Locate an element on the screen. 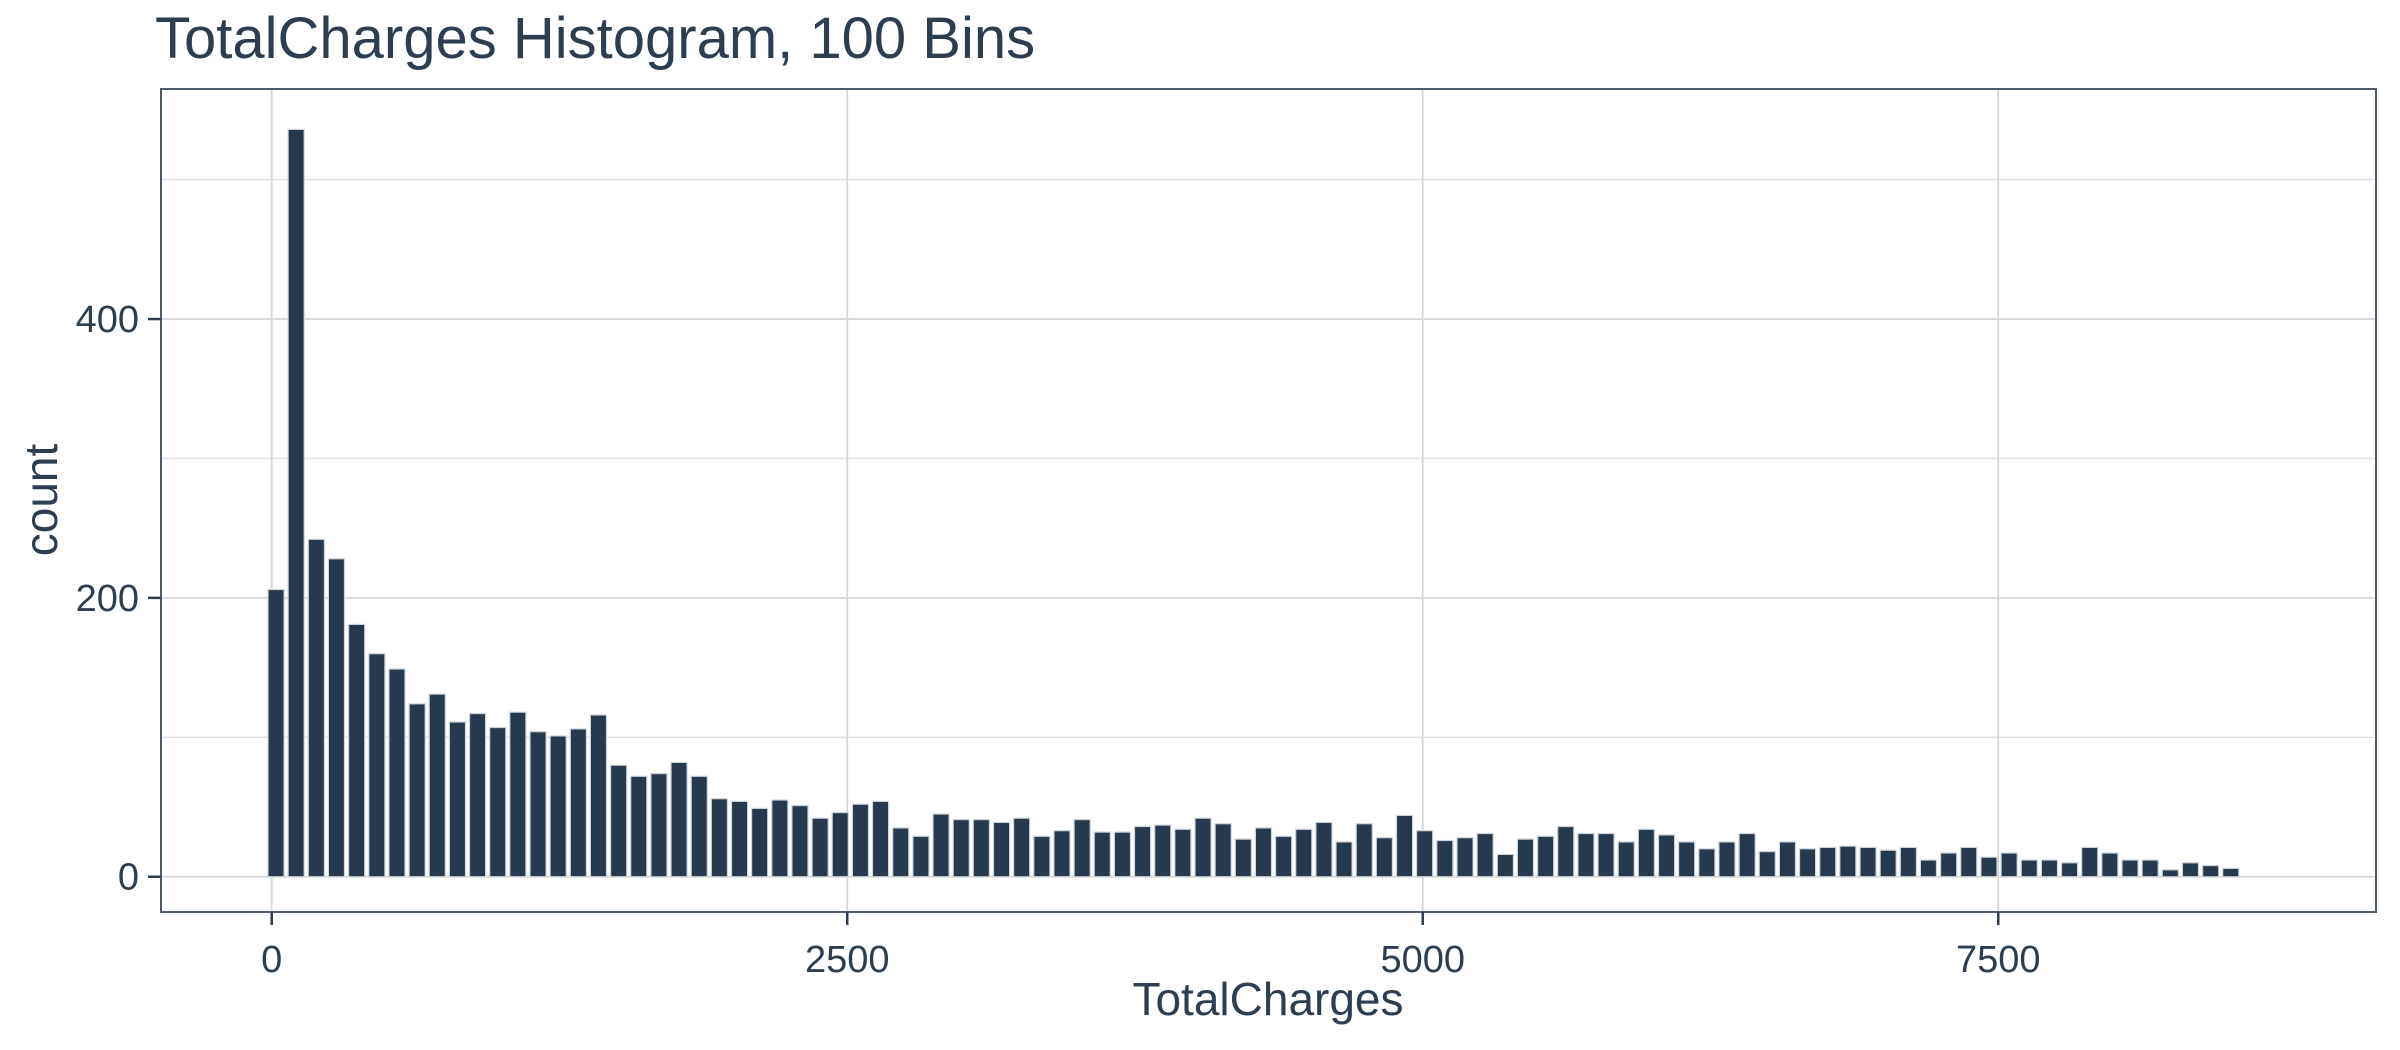 The width and height of the screenshot is (2400, 1050). y-tick-label: 400 is located at coordinates (107, 320).